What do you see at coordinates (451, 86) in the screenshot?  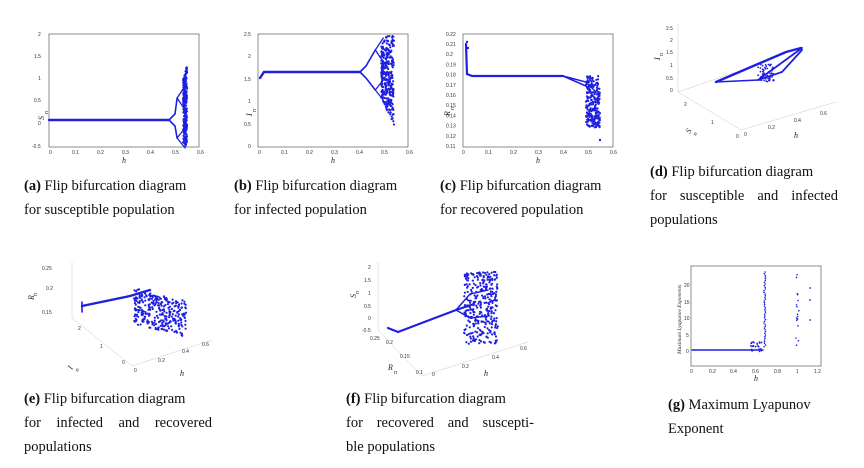 I see `y-tick: 0.17` at bounding box center [451, 86].